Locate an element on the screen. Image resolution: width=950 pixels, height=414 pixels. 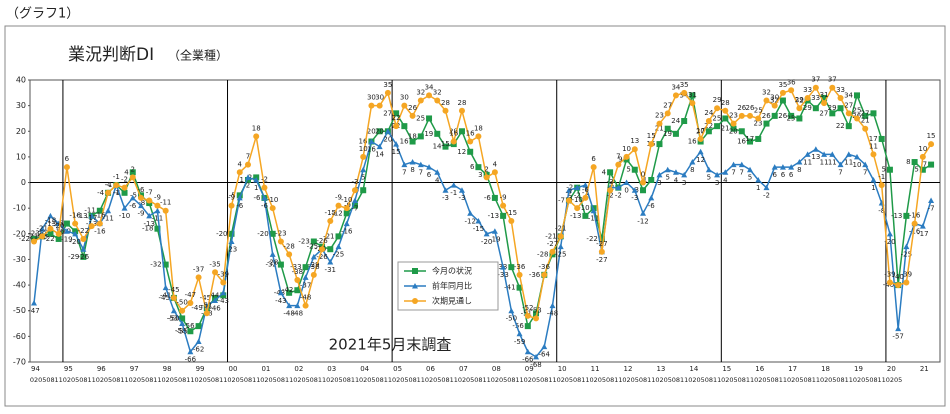
x-tick-label: 08 is located at coordinates (544, 380).